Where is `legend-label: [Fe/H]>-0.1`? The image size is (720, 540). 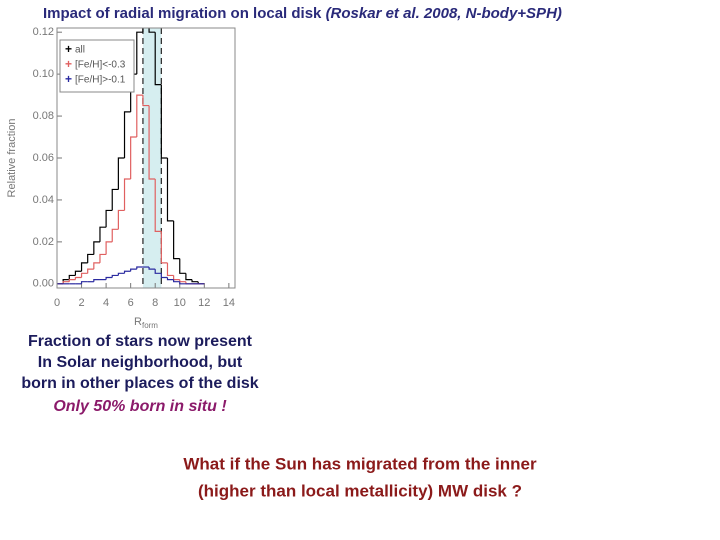
legend-label: [Fe/H]>-0.1 is located at coordinates (100, 80).